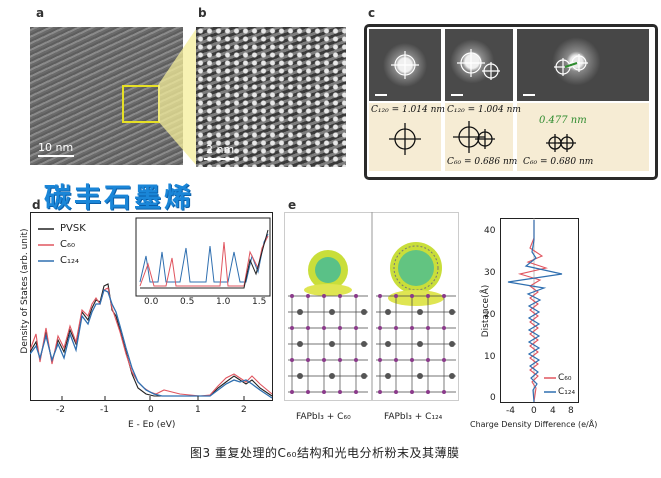 The width and height of the screenshot is (661, 478). Describe the element at coordinates (202, 13) in the screenshot. I see `panel-b-label: b` at that location.